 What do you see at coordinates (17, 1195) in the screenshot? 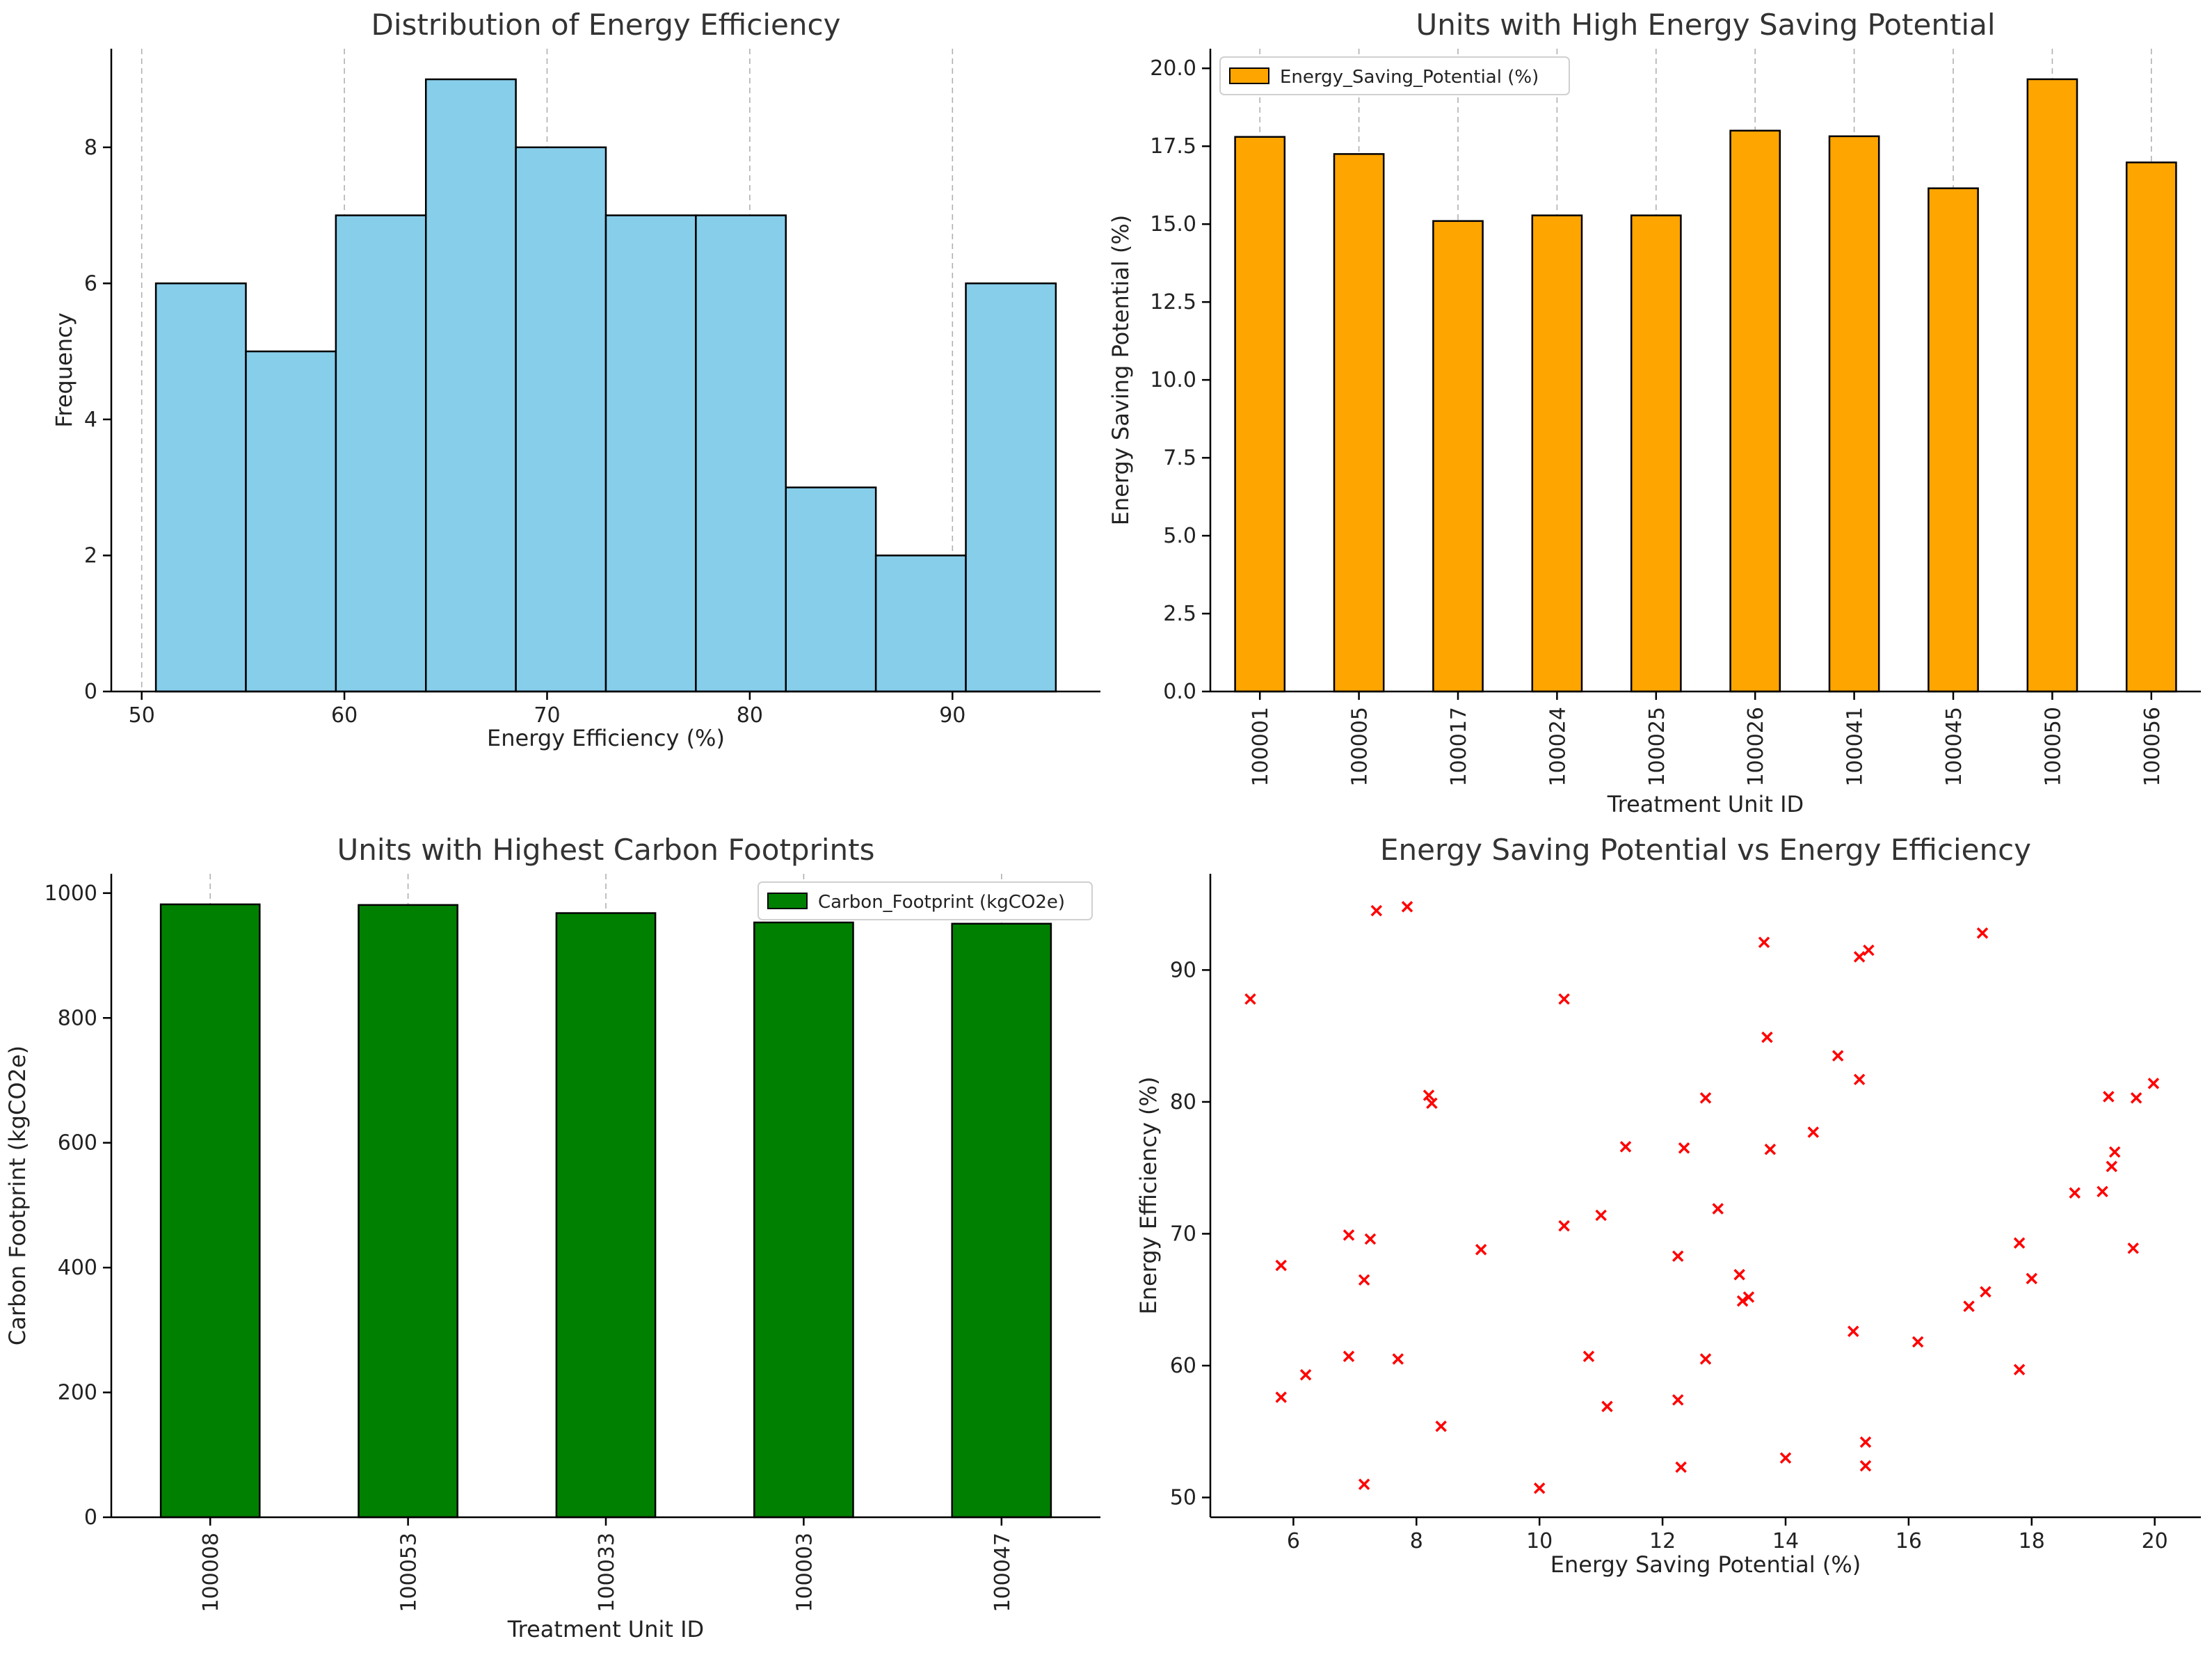
I see `carbon-footprint-chart-y-axis-label: Carbon Footprint (kgCO2e)` at bounding box center [17, 1195].